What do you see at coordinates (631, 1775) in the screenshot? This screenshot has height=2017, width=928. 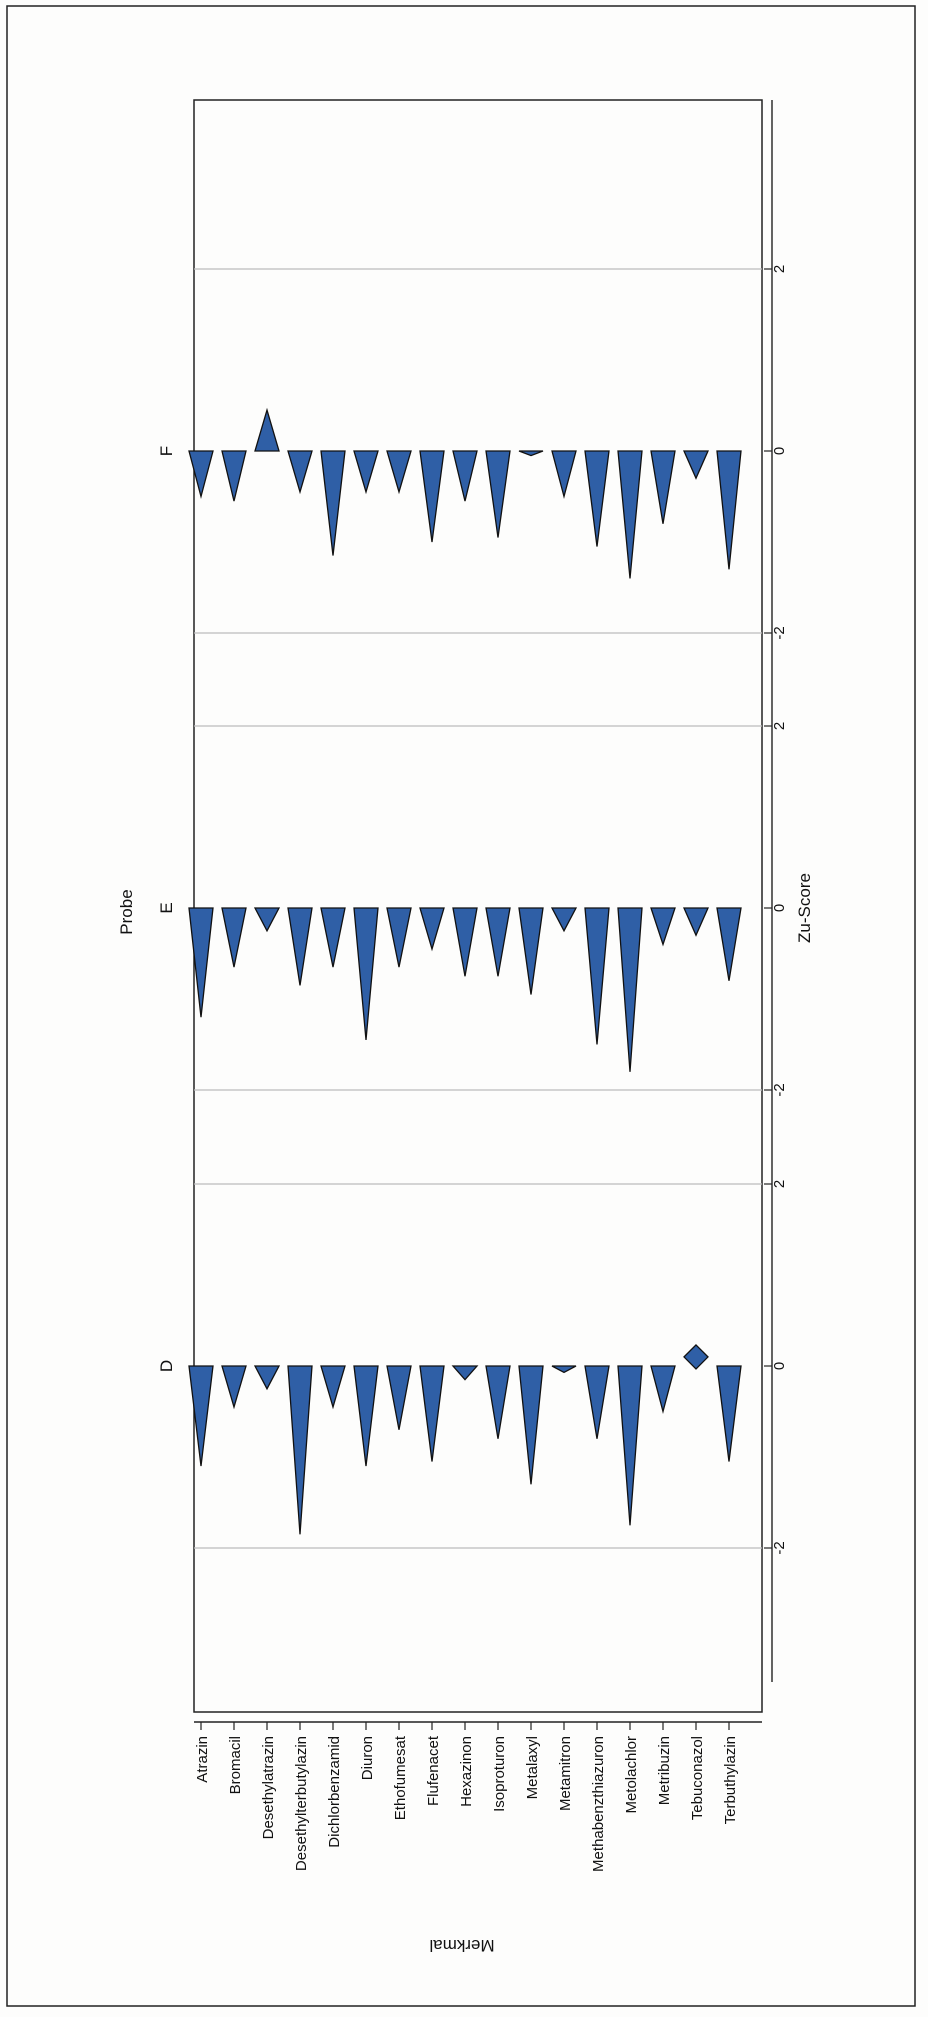 I see `category-tick-label: Metolachlor` at bounding box center [631, 1775].